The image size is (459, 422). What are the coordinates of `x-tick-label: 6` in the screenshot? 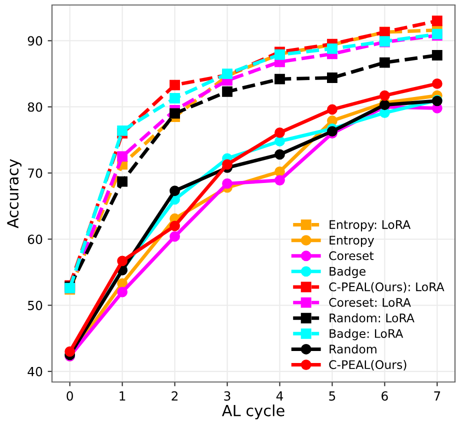 It's located at (385, 396).